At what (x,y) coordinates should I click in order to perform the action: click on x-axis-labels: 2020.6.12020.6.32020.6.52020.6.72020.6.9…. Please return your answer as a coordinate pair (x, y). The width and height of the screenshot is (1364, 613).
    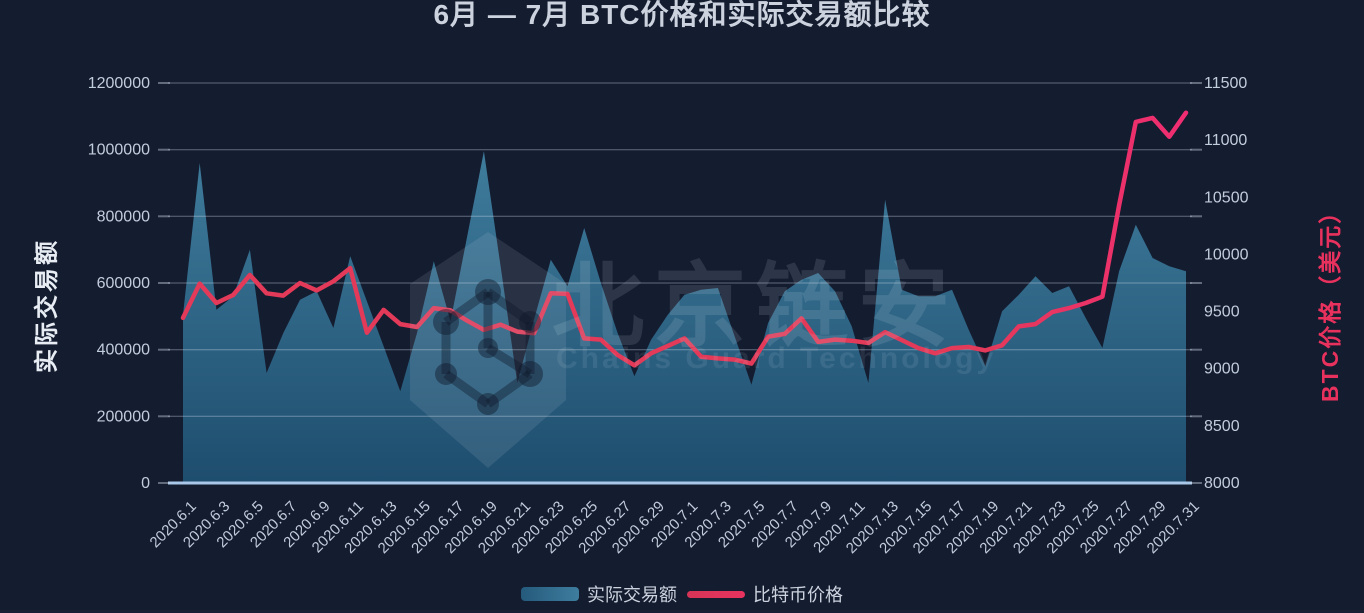
    Looking at the image, I should click on (675, 527).